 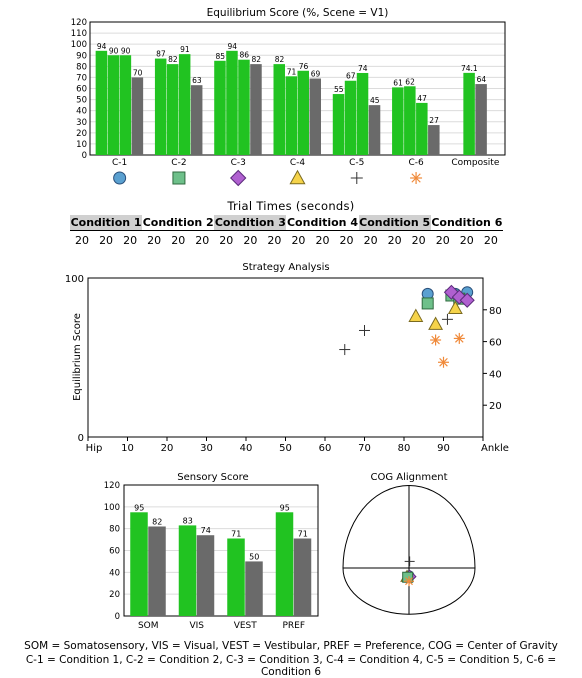 What do you see at coordinates (81, 145) in the screenshot?
I see `eq-ytick-label: 10` at bounding box center [81, 145].